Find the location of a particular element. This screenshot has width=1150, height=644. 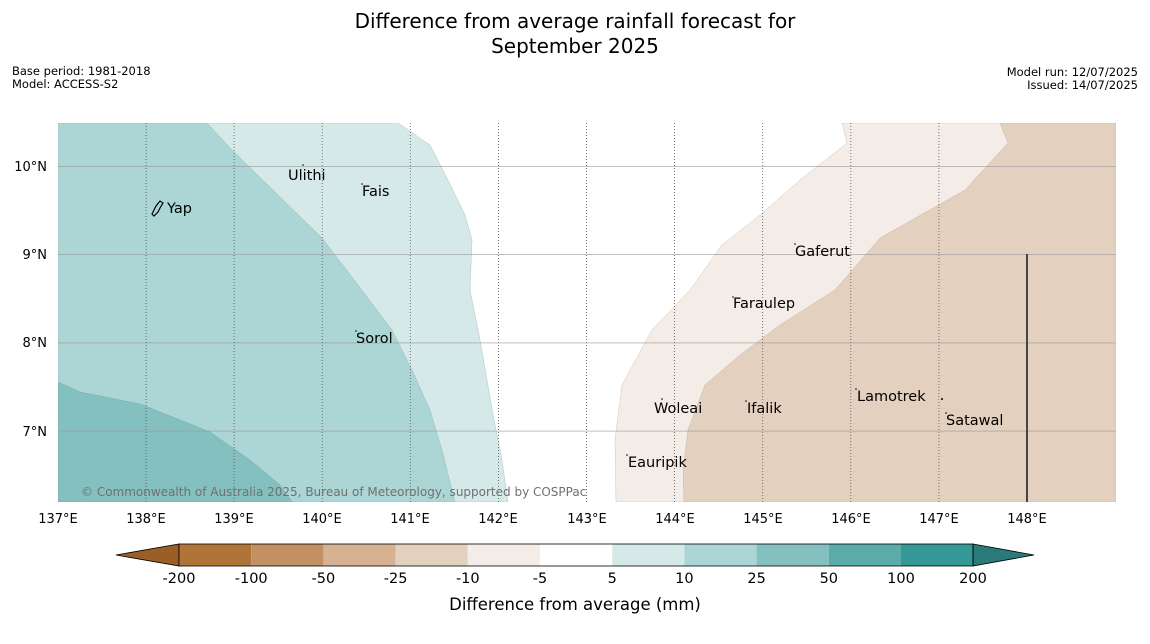

lon-label-138e: 138°E is located at coordinates (146, 519).